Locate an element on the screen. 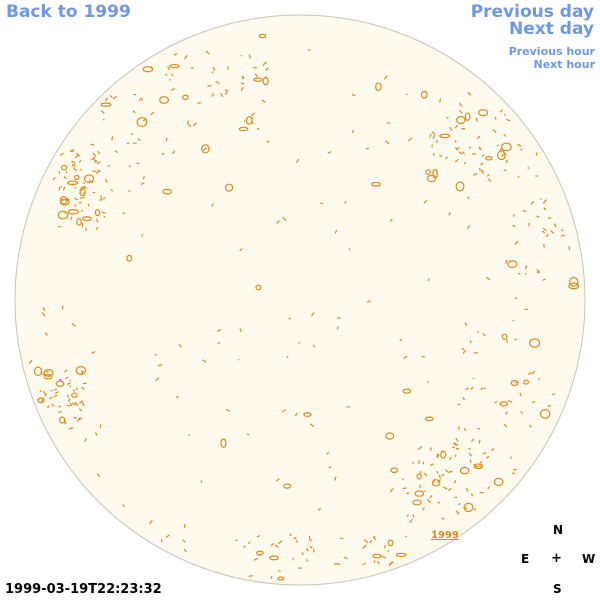  previous-hour-link: Previous hour is located at coordinates (551, 51).